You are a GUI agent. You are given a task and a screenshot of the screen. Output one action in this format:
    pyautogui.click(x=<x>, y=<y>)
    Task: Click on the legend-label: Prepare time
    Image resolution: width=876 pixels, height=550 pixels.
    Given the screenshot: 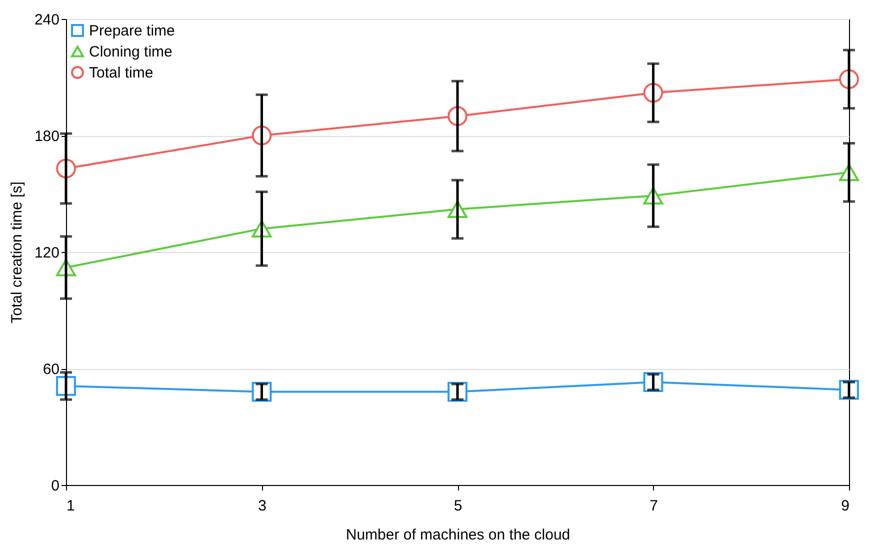 What is the action you would take?
    pyautogui.click(x=132, y=31)
    